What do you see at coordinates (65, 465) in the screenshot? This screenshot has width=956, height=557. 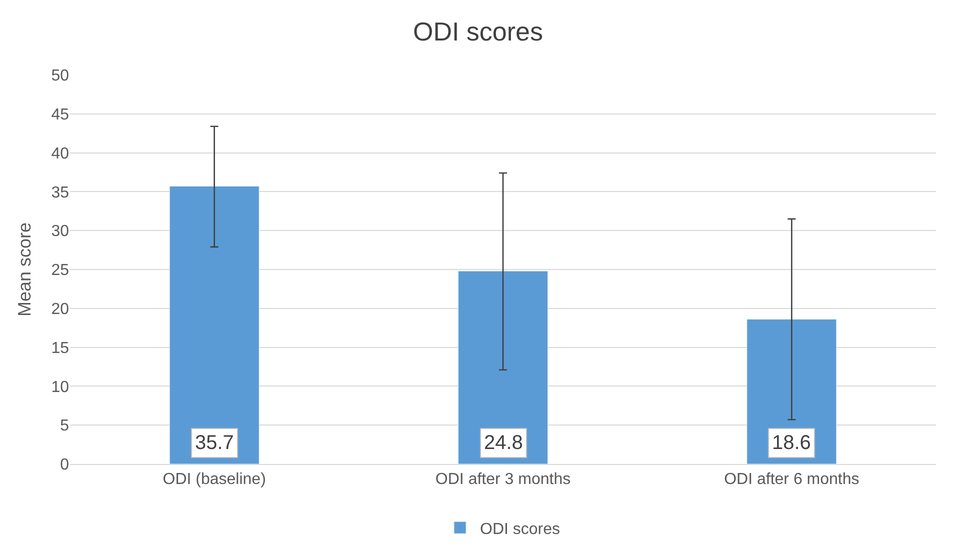 I see `y-tick-label: 0` at bounding box center [65, 465].